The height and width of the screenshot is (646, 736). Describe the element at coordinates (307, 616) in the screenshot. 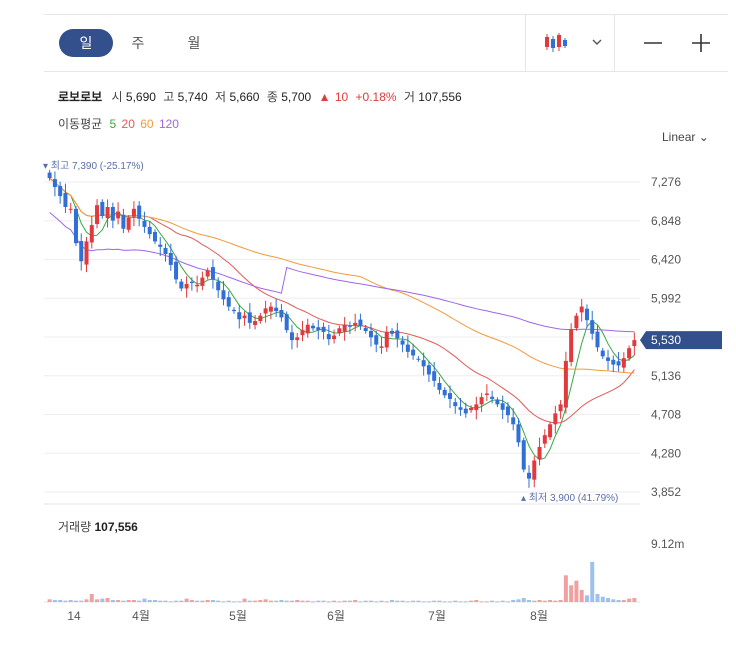

I see `x-axis: 14 4월 5월 6월 7월 8월` at that location.